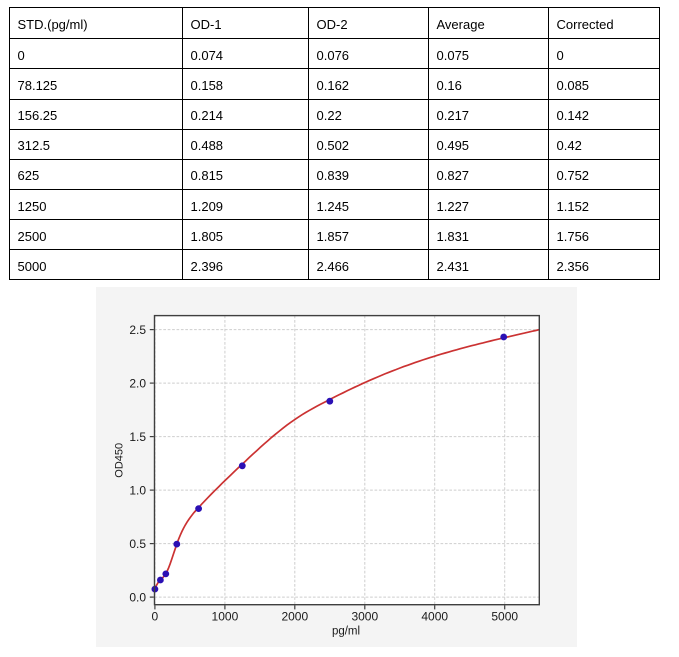 The image size is (679, 657). What do you see at coordinates (346, 632) in the screenshot?
I see `svg-text: pg/ml` at bounding box center [346, 632].